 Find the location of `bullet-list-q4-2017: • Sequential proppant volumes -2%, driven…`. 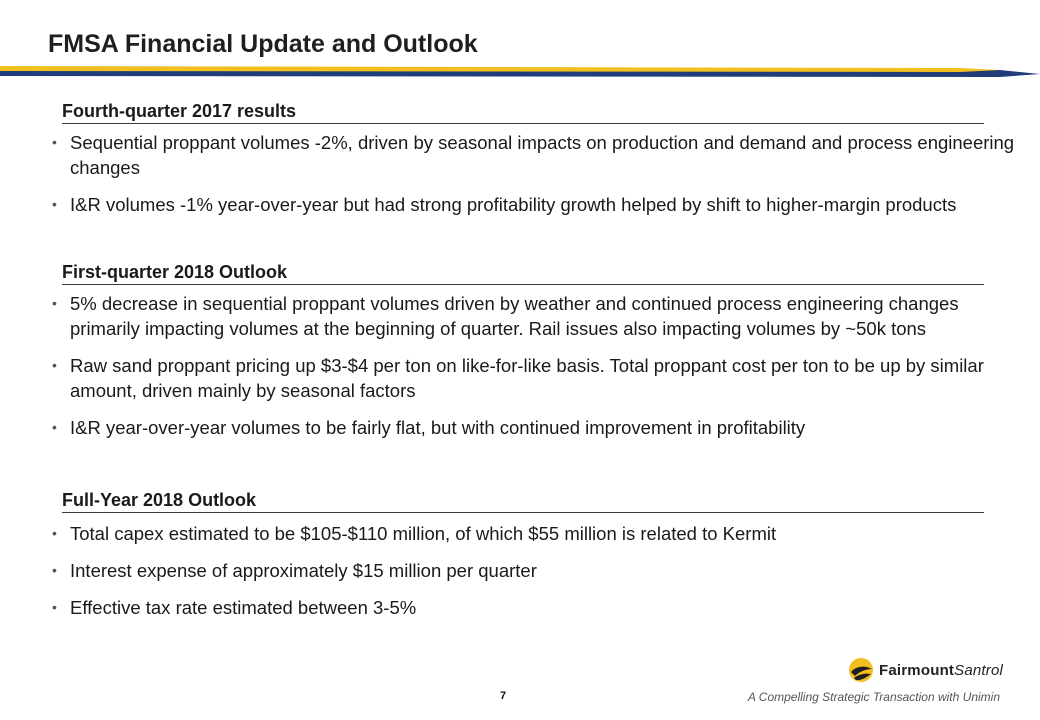

bullet-list-q4-2017: • Sequential proppant volumes -2%, driven… is located at coordinates (538, 179).